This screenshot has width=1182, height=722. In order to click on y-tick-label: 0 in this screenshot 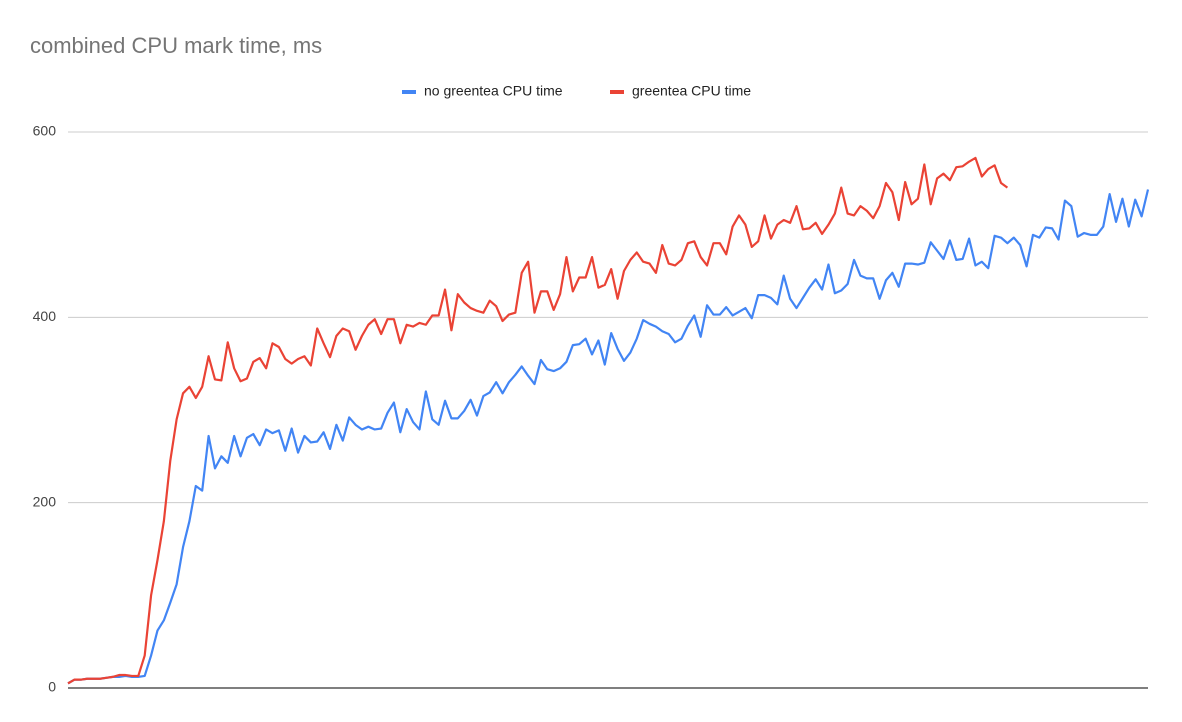, I will do `click(52, 687)`.